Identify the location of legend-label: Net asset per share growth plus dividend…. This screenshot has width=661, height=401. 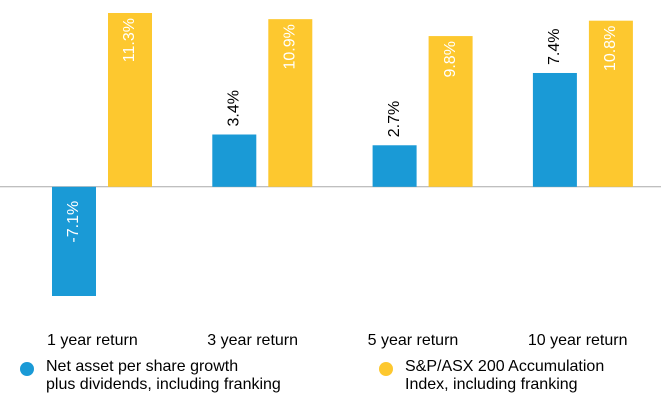
(163, 375).